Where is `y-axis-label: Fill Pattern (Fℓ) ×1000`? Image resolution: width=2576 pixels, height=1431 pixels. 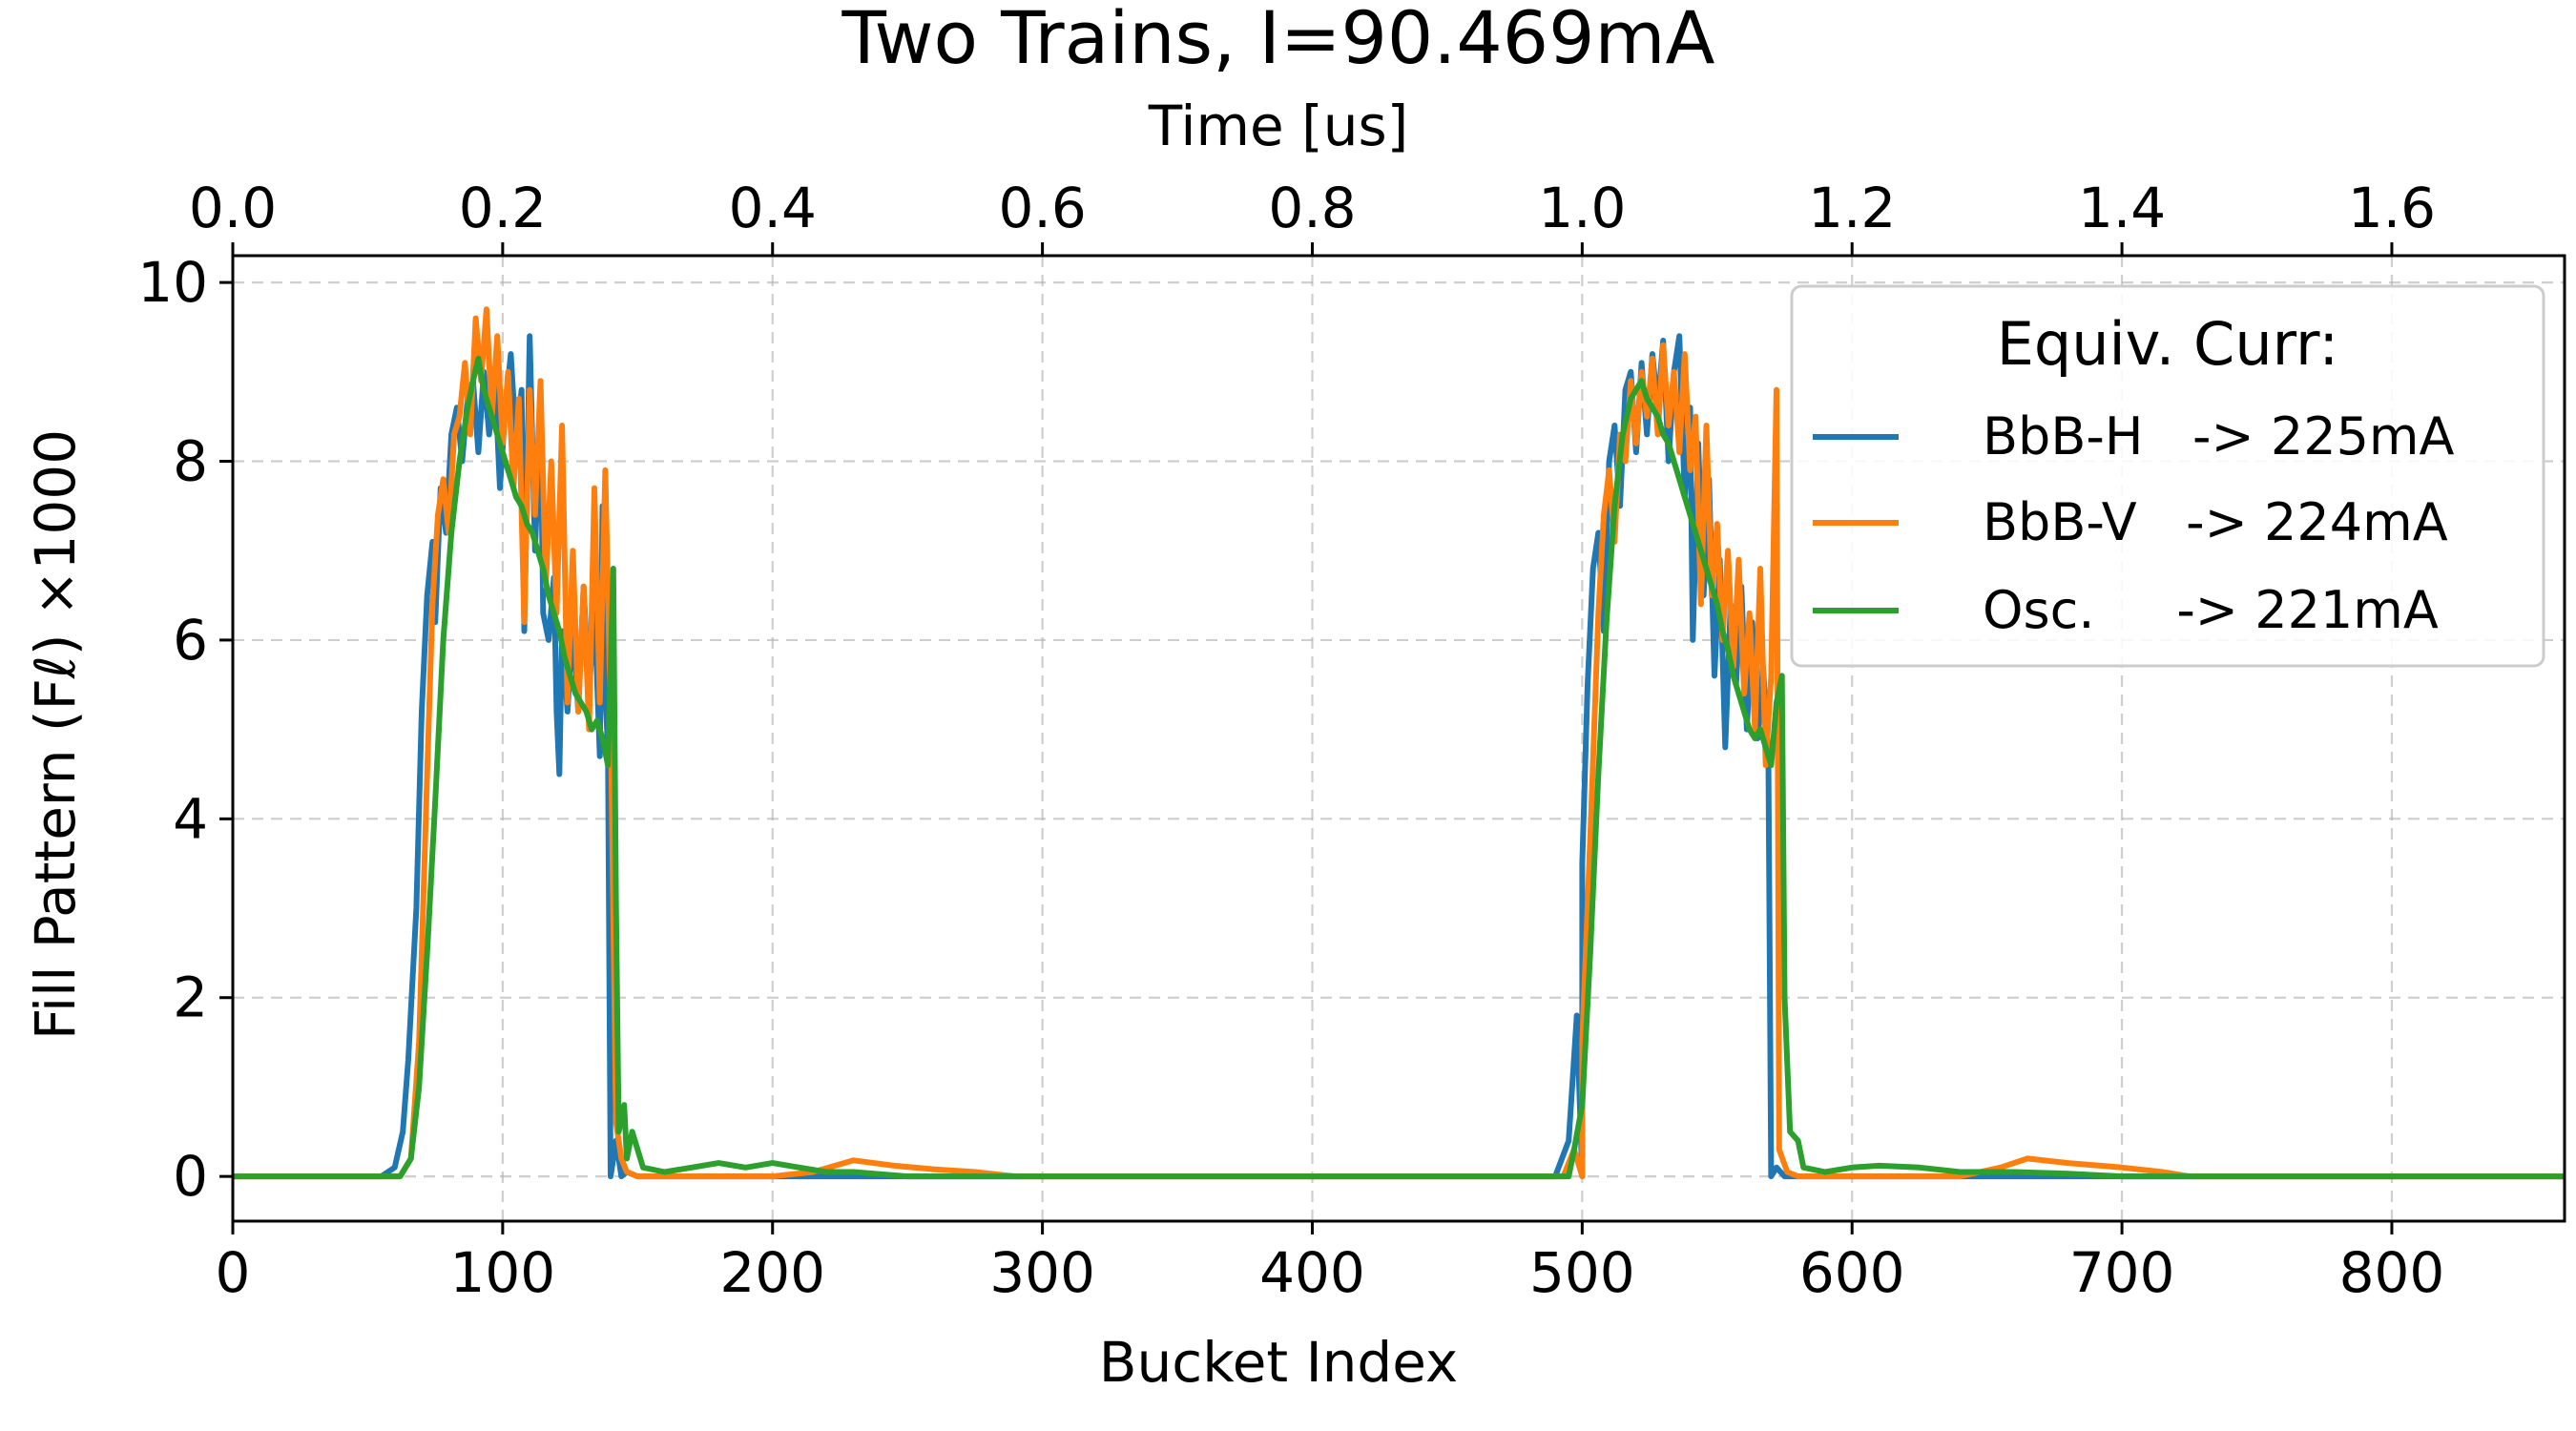 y-axis-label: Fill Pattern (Fℓ) ×1000 is located at coordinates (55, 734).